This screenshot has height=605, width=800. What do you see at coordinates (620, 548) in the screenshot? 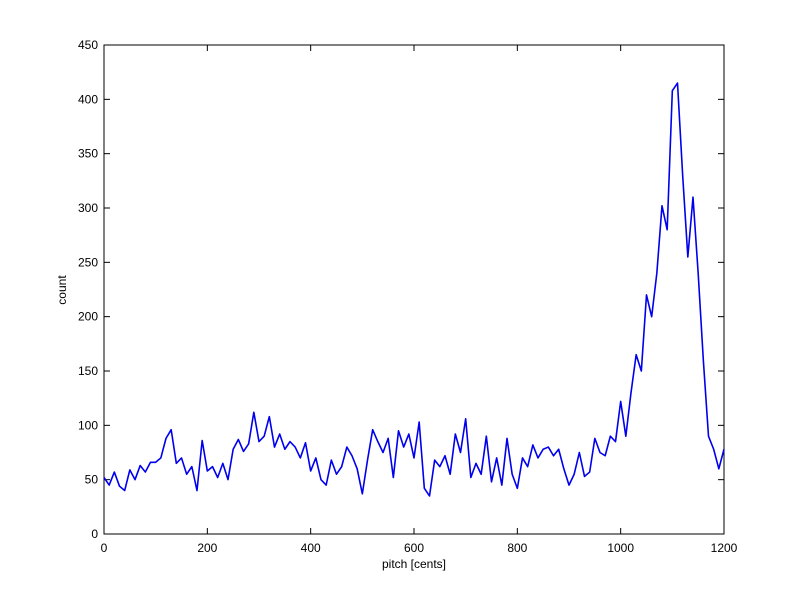
I see `x-tick-label: 1000` at bounding box center [620, 548].